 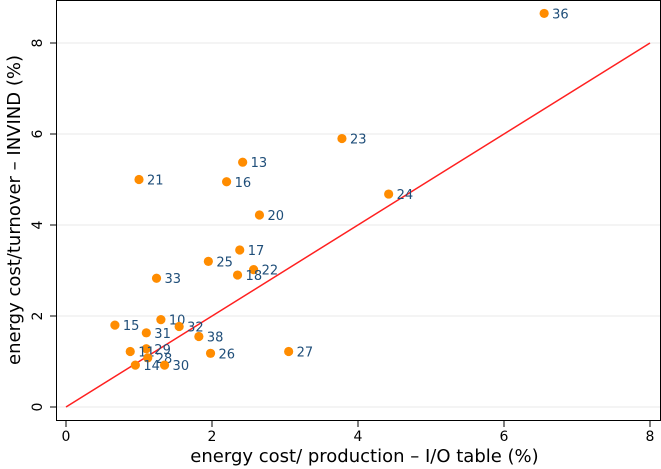 I want to click on y-tick-label: 4, so click(x=38, y=224).